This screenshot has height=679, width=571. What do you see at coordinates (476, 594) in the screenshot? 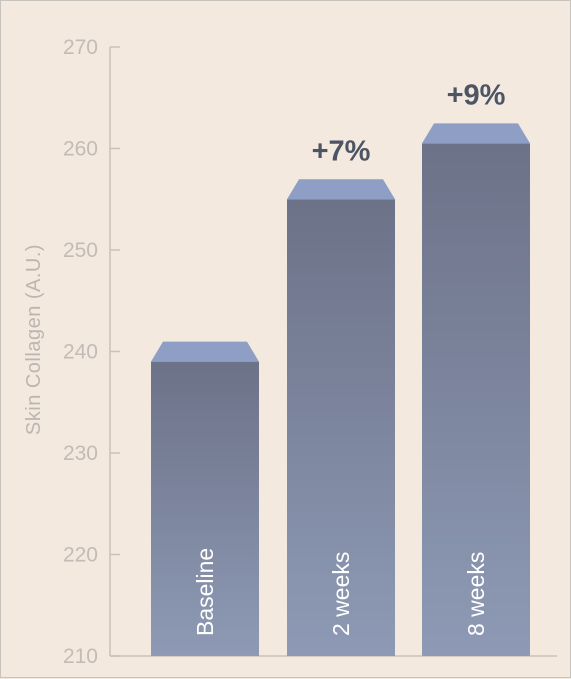
I see `category-label: 8 weeks` at bounding box center [476, 594].